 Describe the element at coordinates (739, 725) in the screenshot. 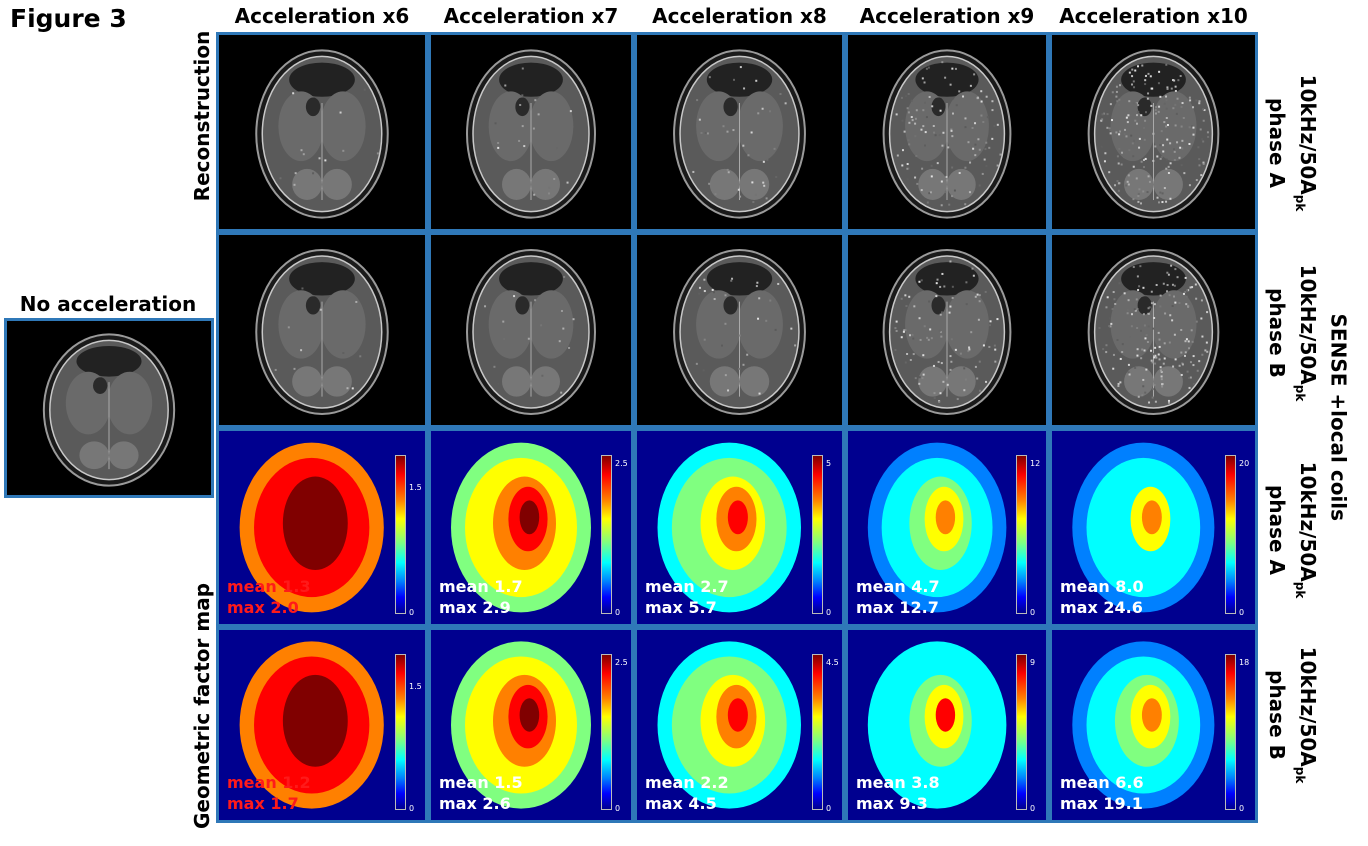

I see `gfactor-map-phase-b-col3: 4.5 0 mean 2.2 max 4.5` at that location.